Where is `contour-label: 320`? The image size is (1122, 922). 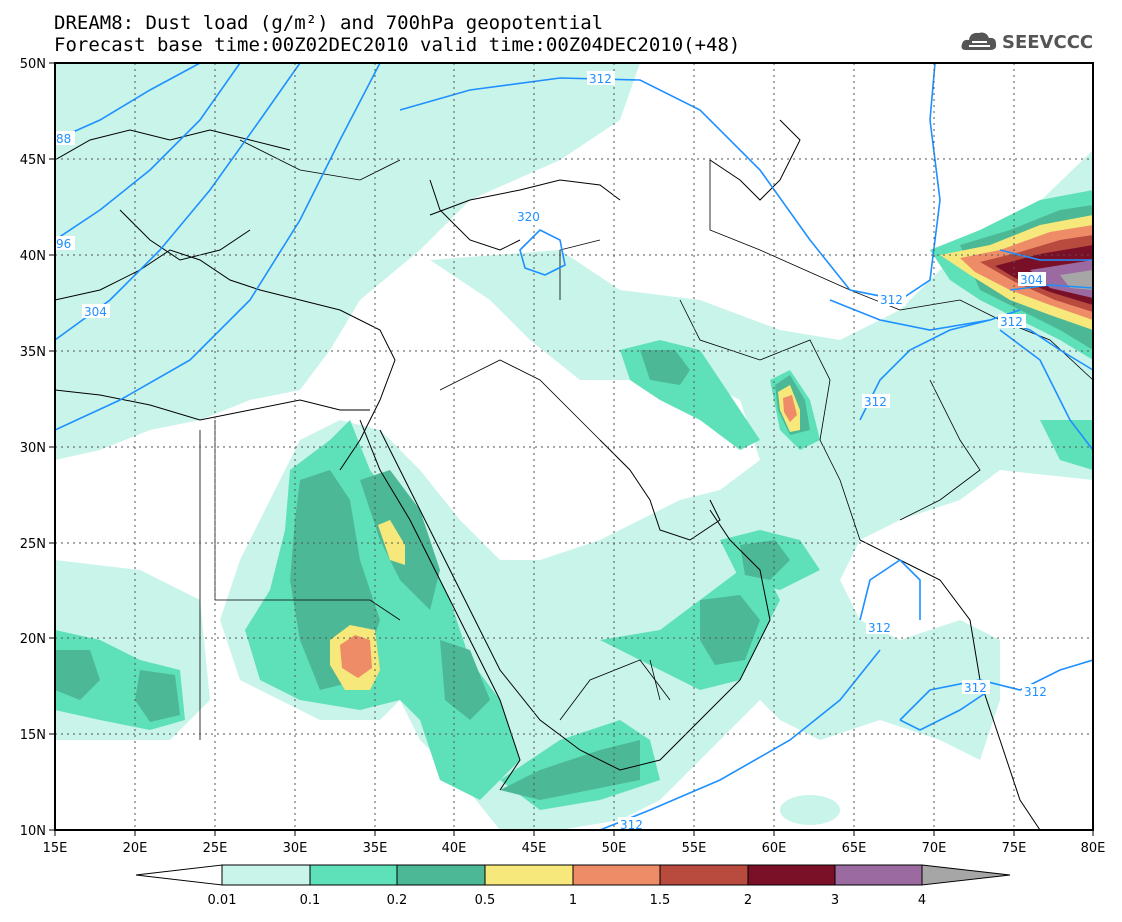 contour-label: 320 is located at coordinates (528, 217).